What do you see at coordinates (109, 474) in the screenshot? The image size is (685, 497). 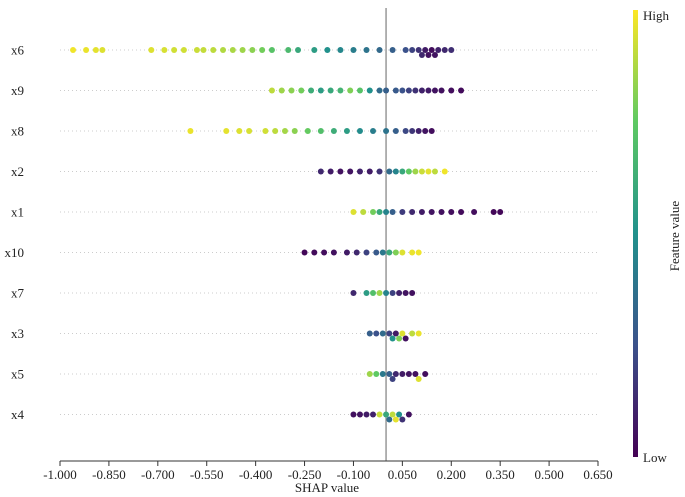 I see `x-tick-label: -0.850` at bounding box center [109, 474].